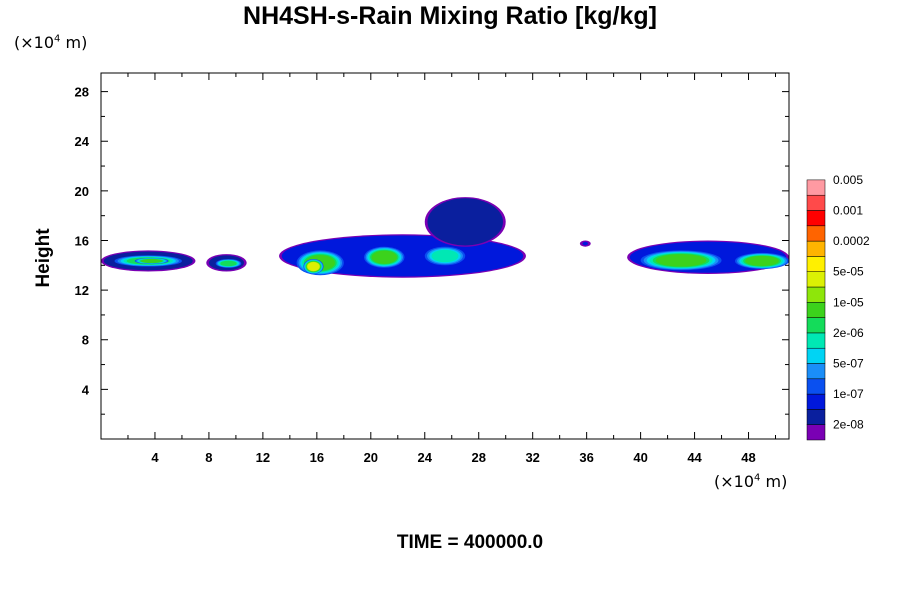 This screenshot has width=900, height=600. Describe the element at coordinates (82, 290) in the screenshot. I see `y-tick-label: 12` at that location.